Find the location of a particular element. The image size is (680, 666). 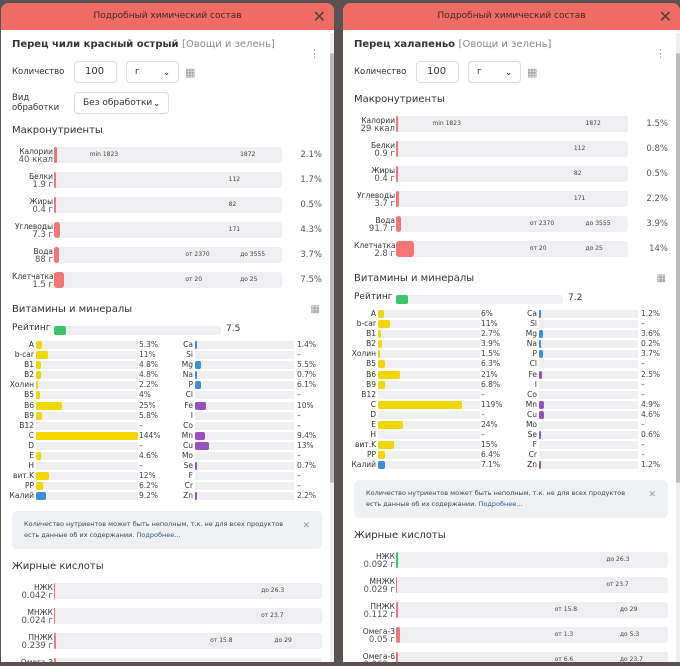

macros-norm-marker: от 2370 is located at coordinates (542, 223).